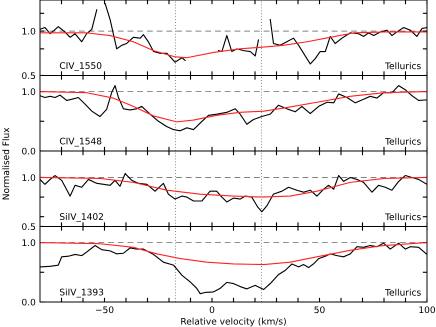 This screenshot has height=327, width=436. What do you see at coordinates (319, 310) in the screenshot?
I see `x-tick-label: 50` at bounding box center [319, 310].